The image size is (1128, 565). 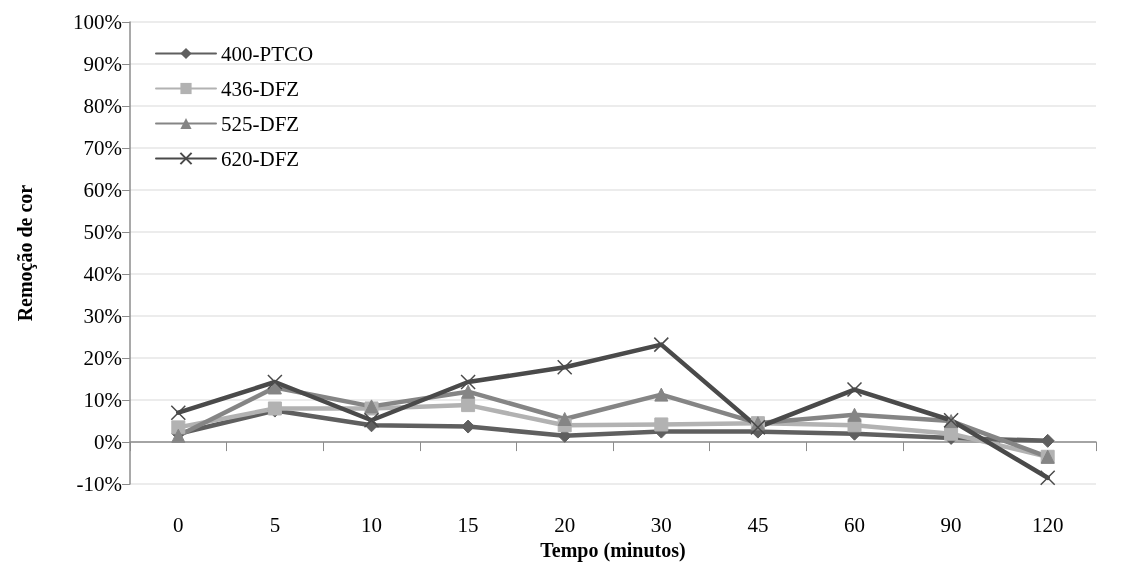 What do you see at coordinates (371, 524) in the screenshot?
I see `x-tick-label: 10` at bounding box center [371, 524].